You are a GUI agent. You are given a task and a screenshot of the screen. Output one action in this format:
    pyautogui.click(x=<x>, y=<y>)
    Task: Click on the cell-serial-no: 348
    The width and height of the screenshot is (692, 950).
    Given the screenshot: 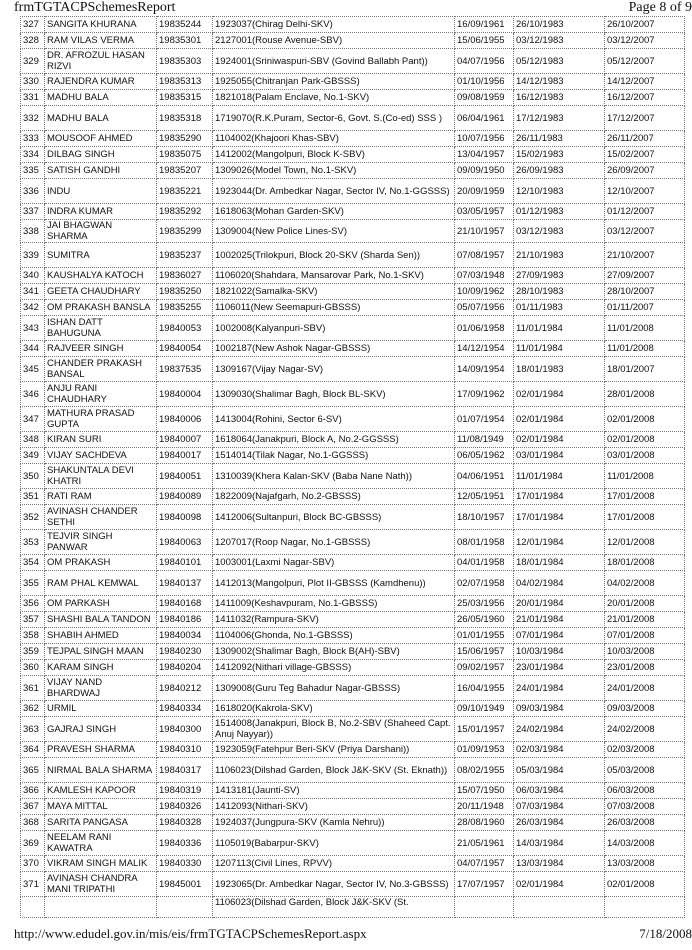 What is the action you would take?
    pyautogui.click(x=32, y=439)
    